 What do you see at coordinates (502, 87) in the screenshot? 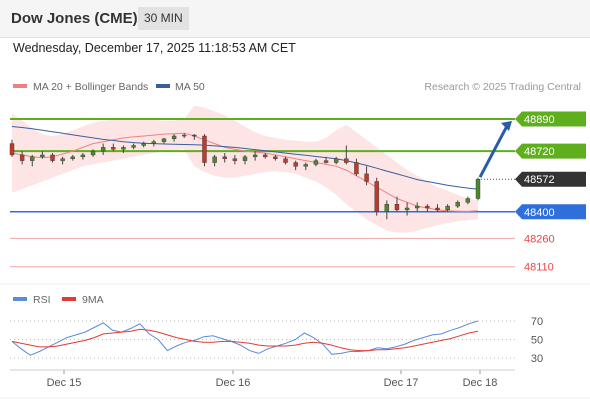
I see `copyright-credit: Research © 2025 Trading Central` at bounding box center [502, 87].